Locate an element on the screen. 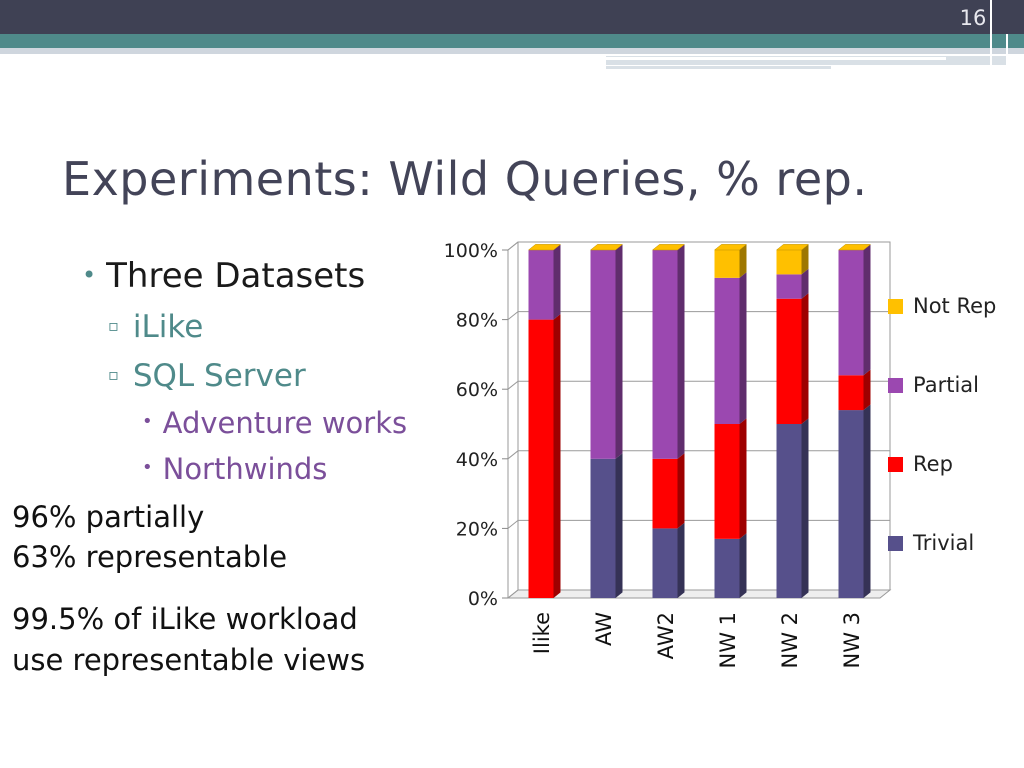 This screenshot has width=1024, height=768. x-tick-label: NW 3 is located at coordinates (852, 640).